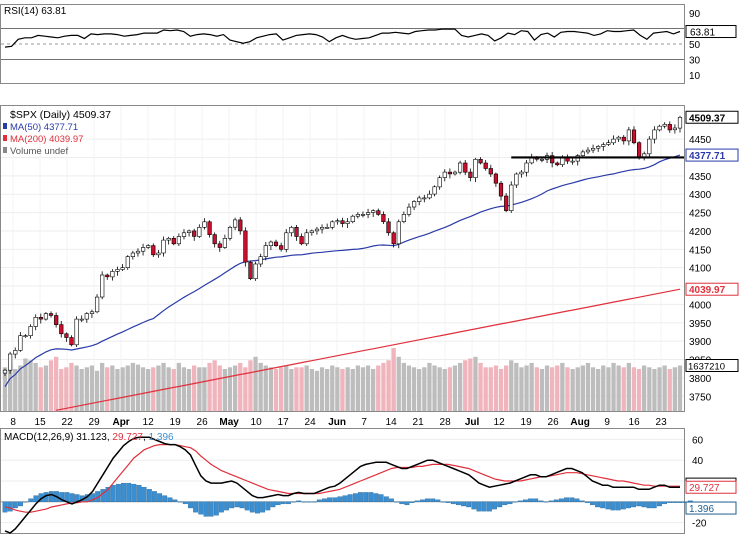 This screenshot has height=537, width=739. What do you see at coordinates (368, 44) in the screenshot?
I see `rsi-panel: 907050301063.81 RSI(14) 63.81` at bounding box center [368, 44].